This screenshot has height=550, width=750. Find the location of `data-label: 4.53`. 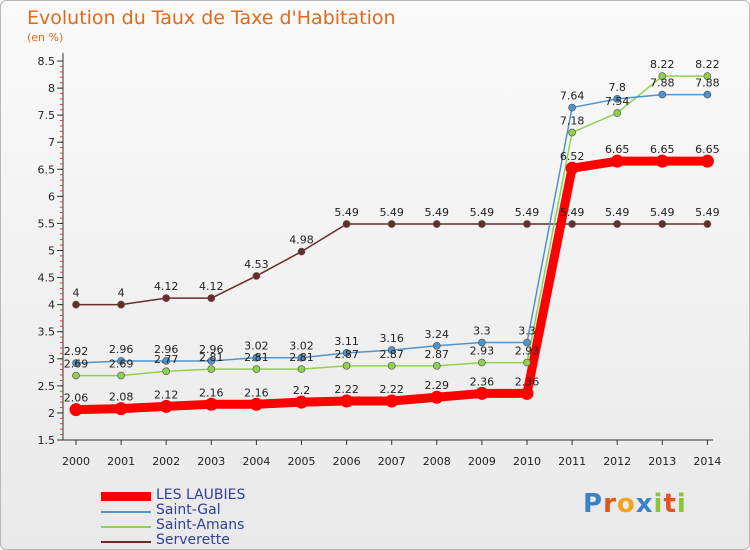

data-label: 4.53 is located at coordinates (256, 264).